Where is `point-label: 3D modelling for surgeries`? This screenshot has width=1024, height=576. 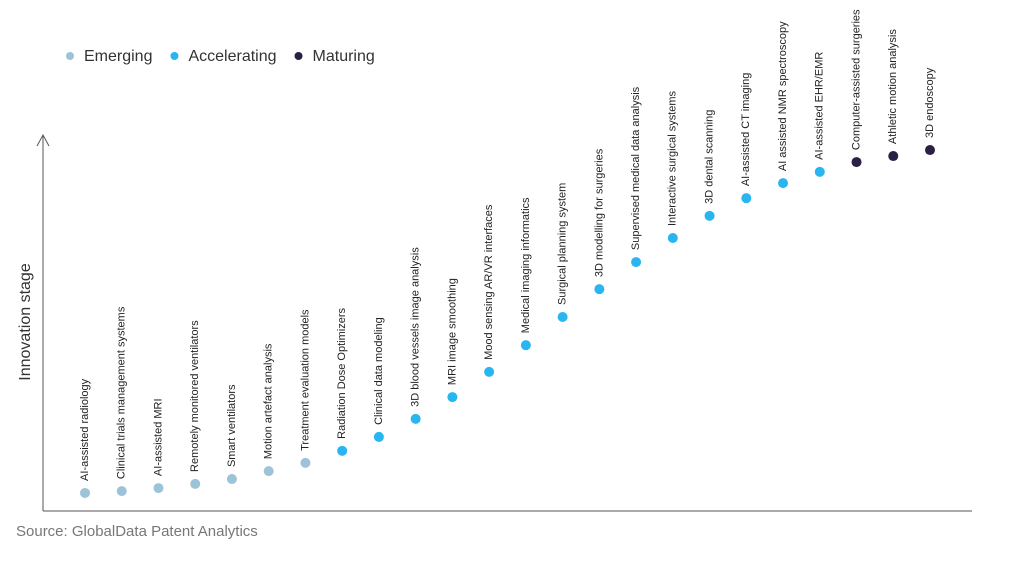
point-label: 3D modelling for surgeries is located at coordinates (599, 212).